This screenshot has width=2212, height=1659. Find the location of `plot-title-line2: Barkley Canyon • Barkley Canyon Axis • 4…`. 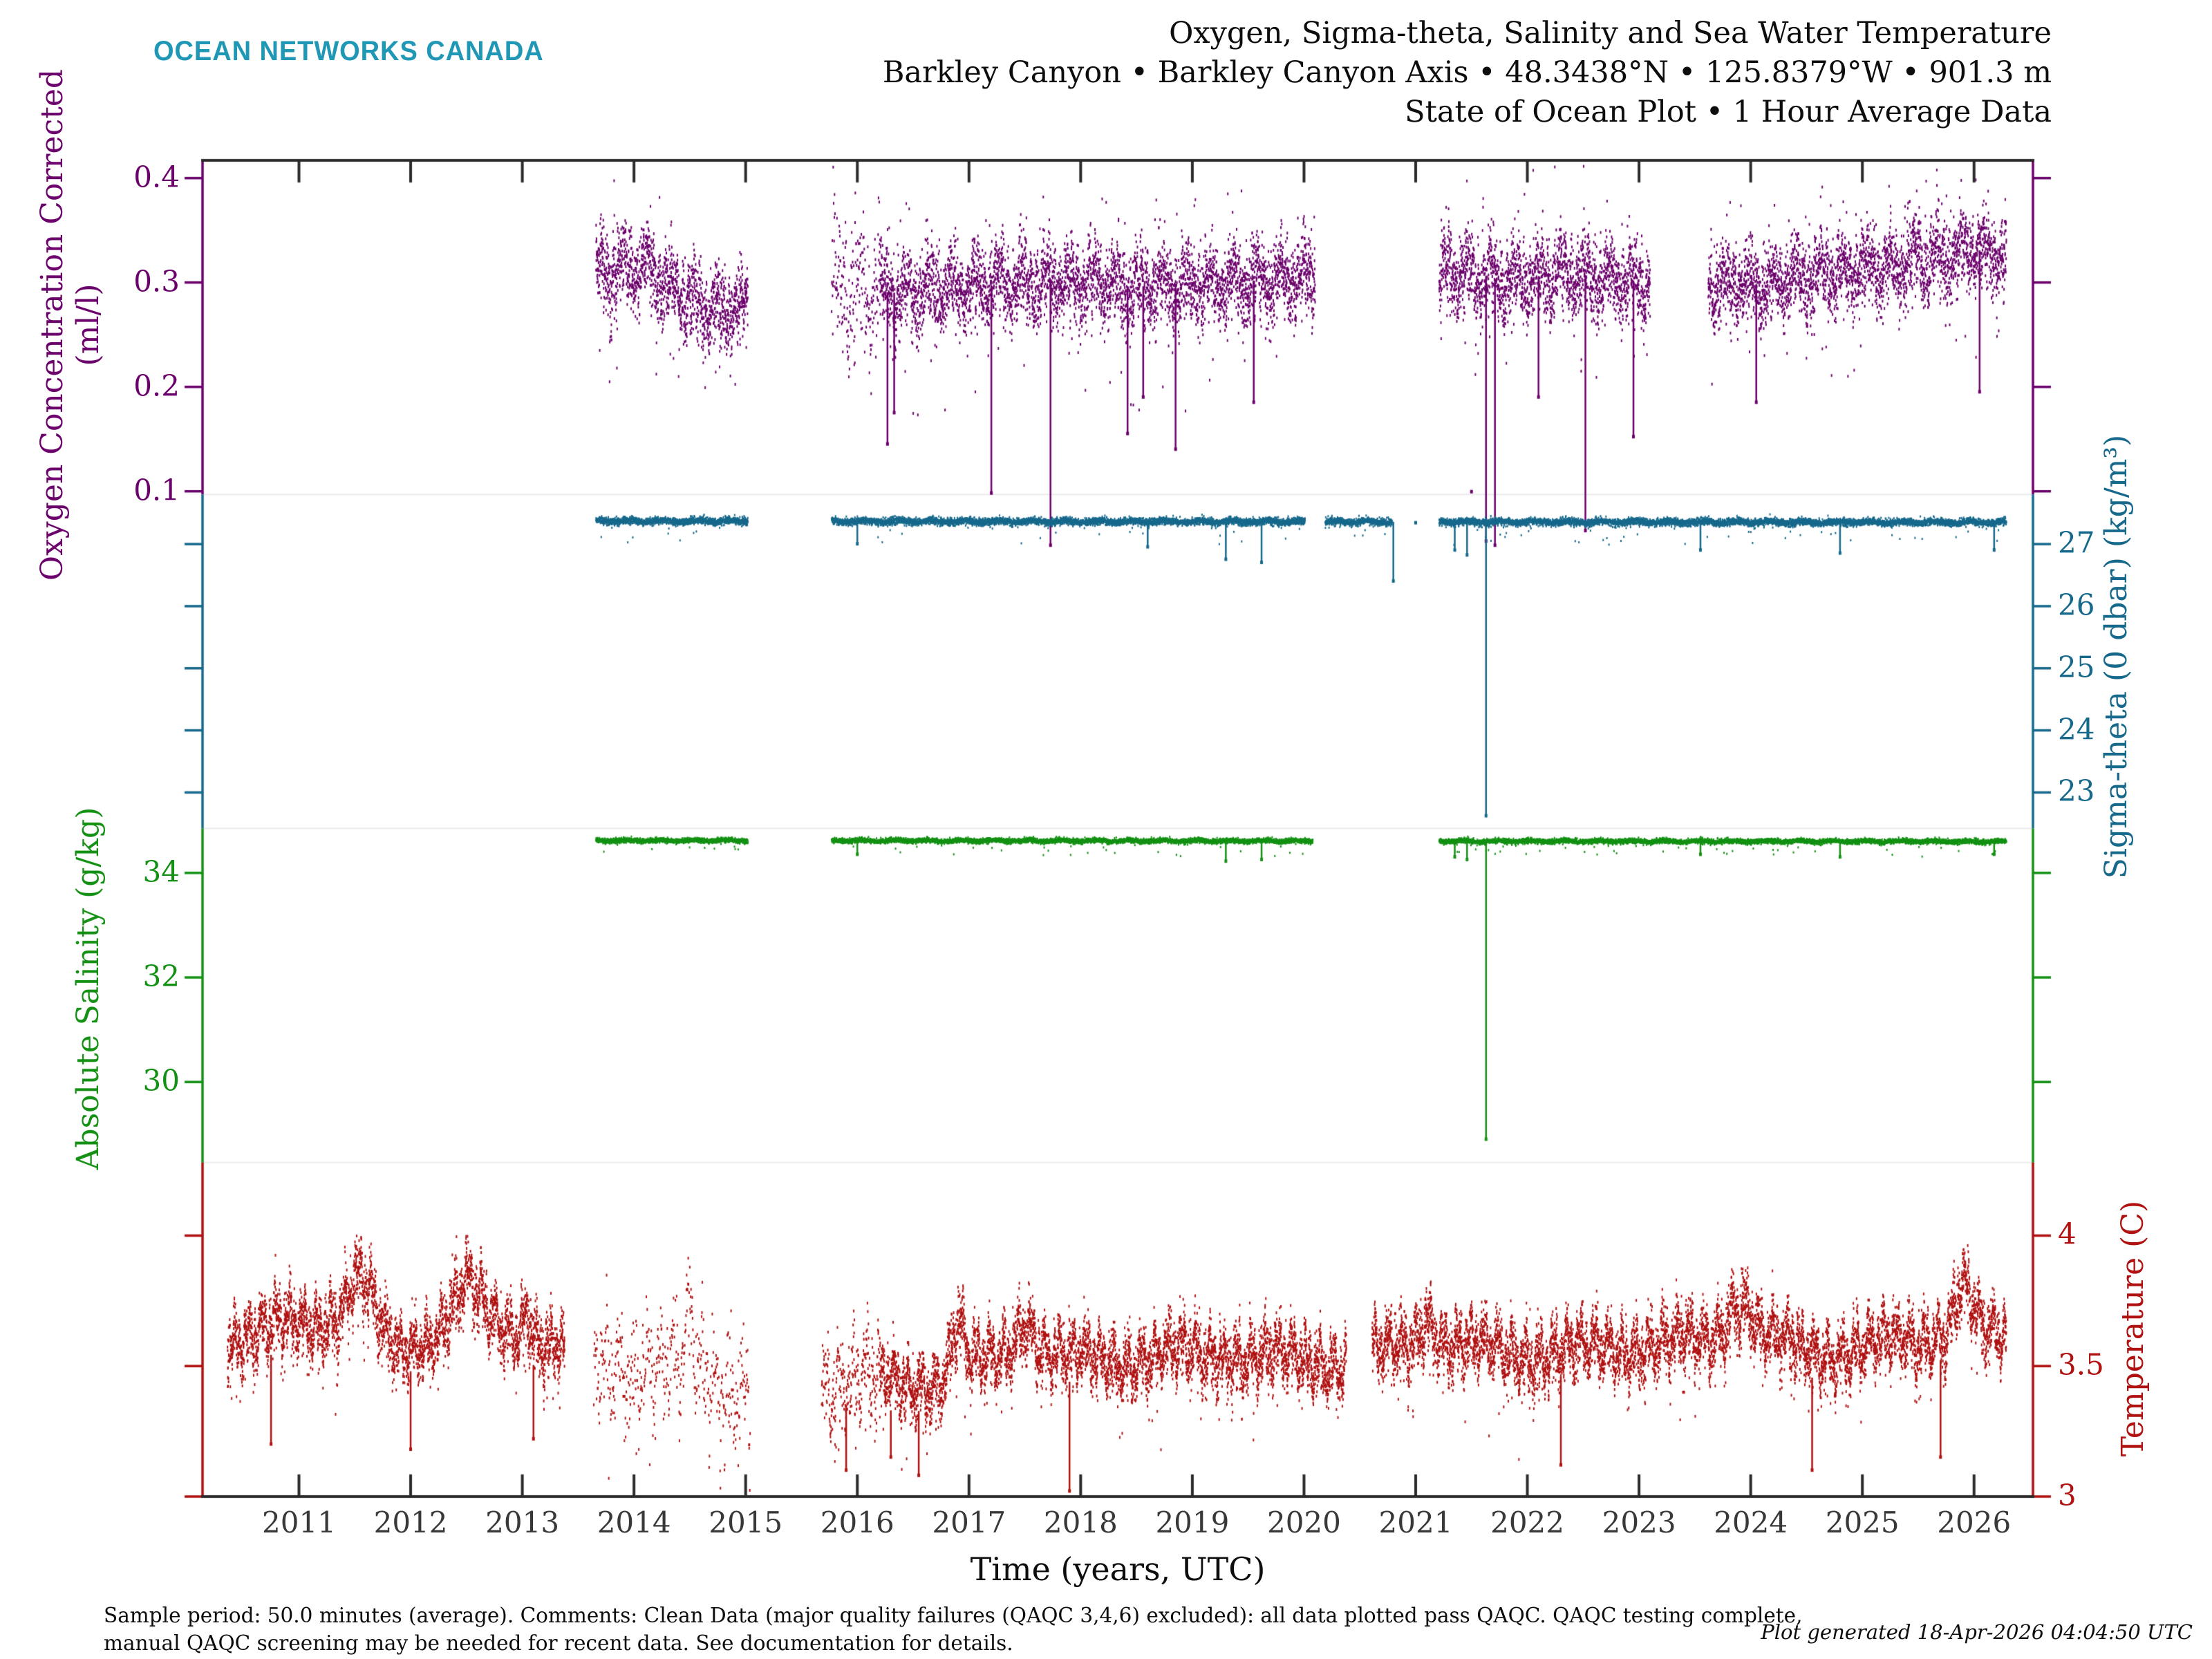

plot-title-line2: Barkley Canyon • Barkley Canyon Axis • 4… is located at coordinates (1467, 72).